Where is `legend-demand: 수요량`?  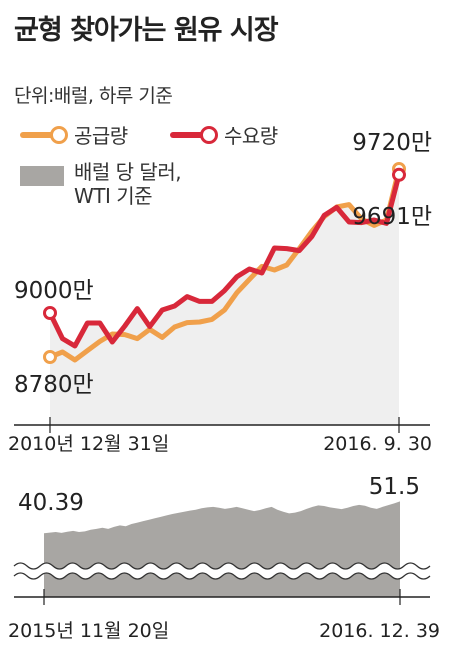 legend-demand: 수요량 is located at coordinates (224, 134).